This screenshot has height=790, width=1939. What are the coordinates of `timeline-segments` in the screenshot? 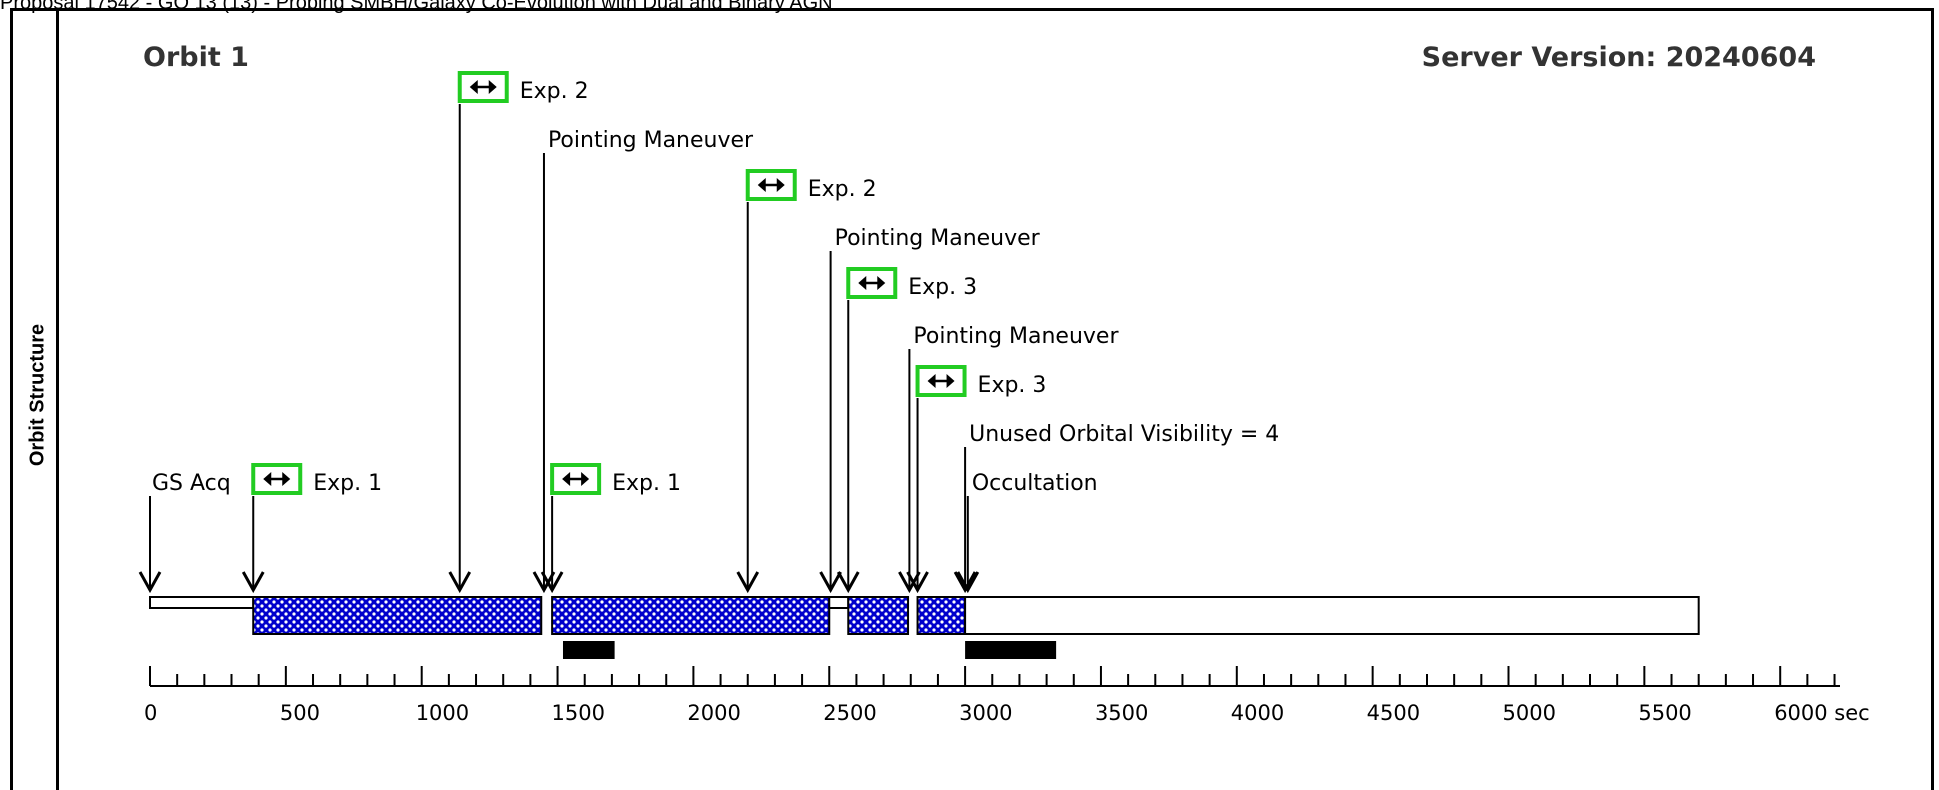 It's located at (924, 615).